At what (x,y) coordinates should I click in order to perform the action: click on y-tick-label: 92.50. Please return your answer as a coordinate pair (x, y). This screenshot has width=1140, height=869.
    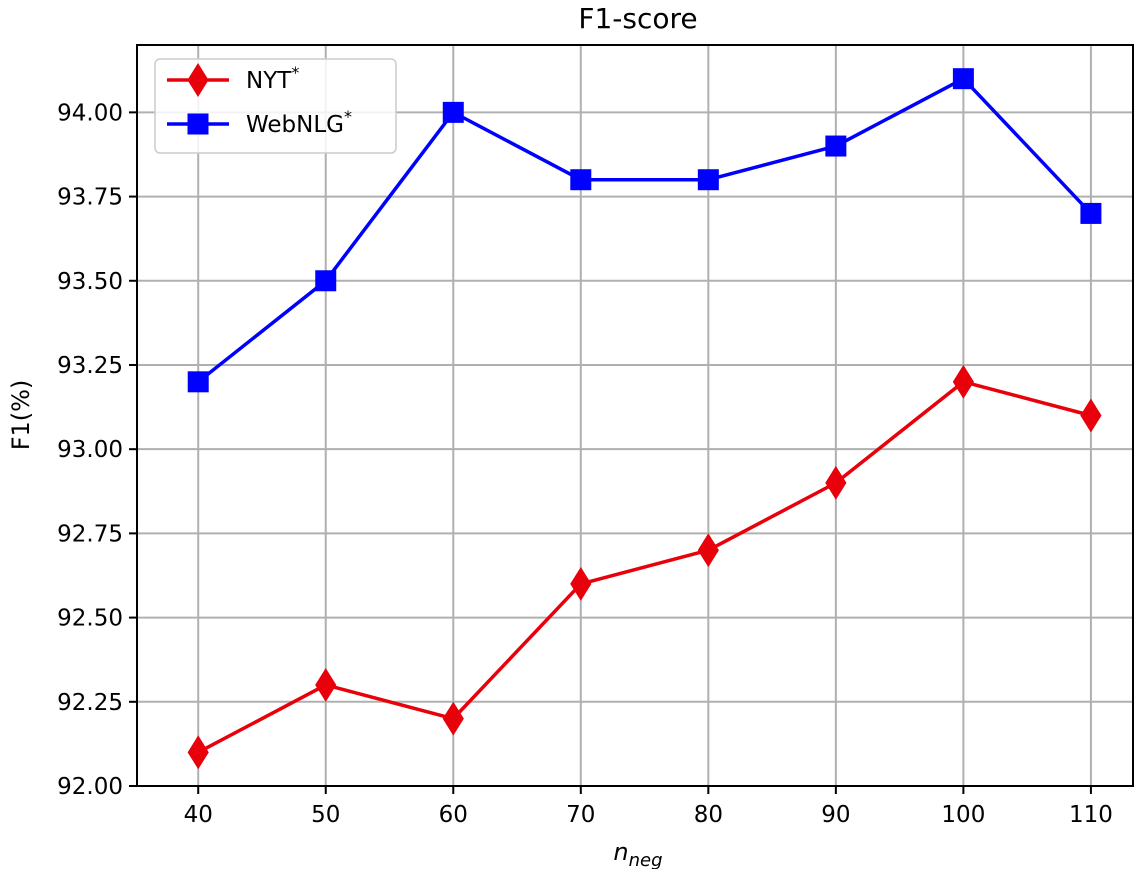
    Looking at the image, I should click on (90, 619).